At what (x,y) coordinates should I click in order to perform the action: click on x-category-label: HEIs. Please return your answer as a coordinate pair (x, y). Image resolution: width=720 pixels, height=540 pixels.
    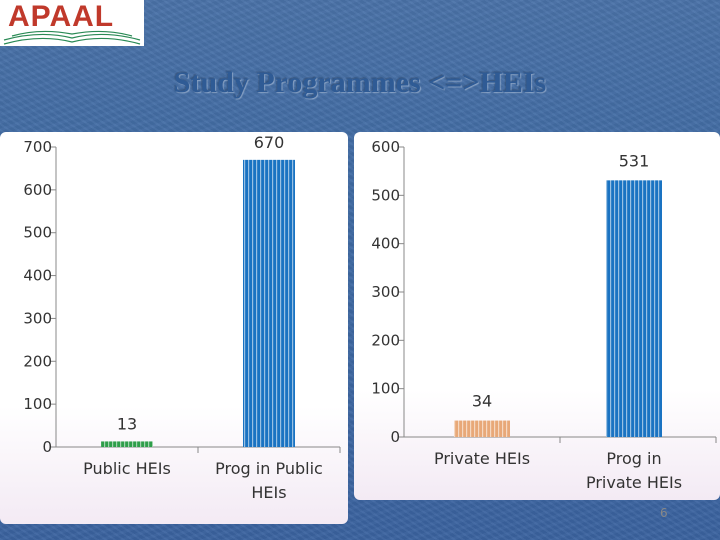
    Looking at the image, I should click on (268, 492).